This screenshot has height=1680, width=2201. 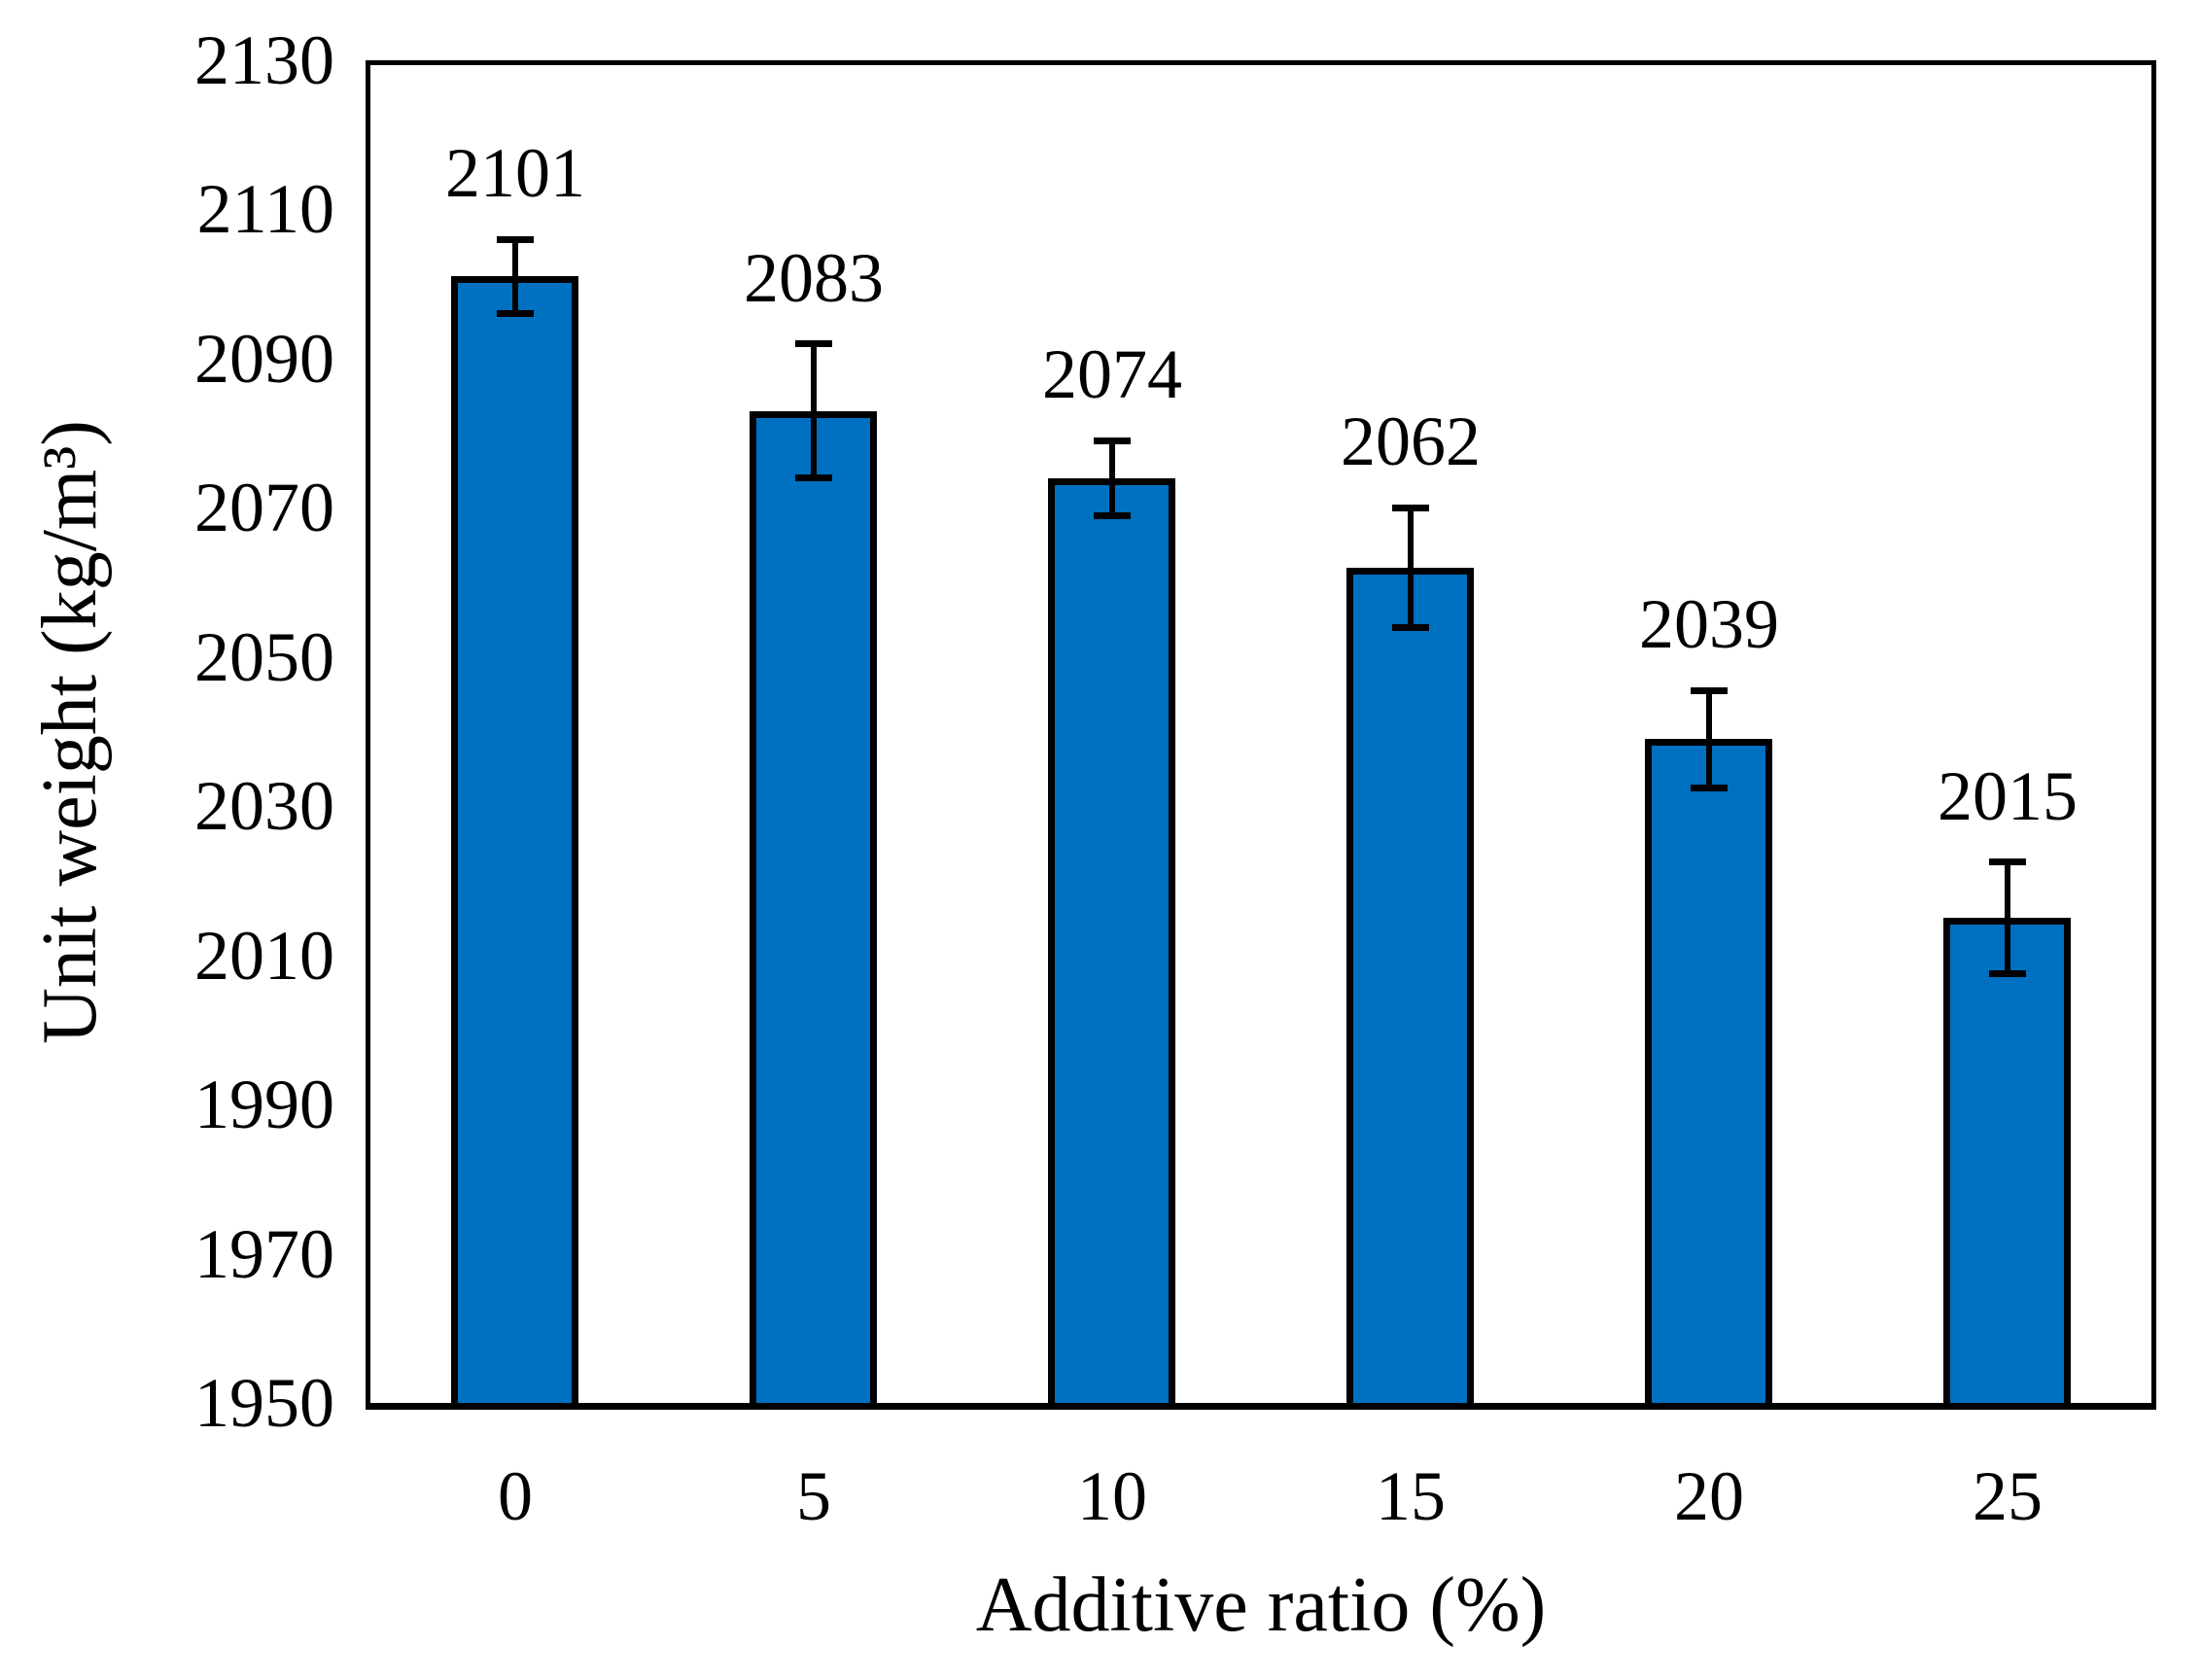 What do you see at coordinates (1709, 624) in the screenshot?
I see `bar-value-label: 2039` at bounding box center [1709, 624].